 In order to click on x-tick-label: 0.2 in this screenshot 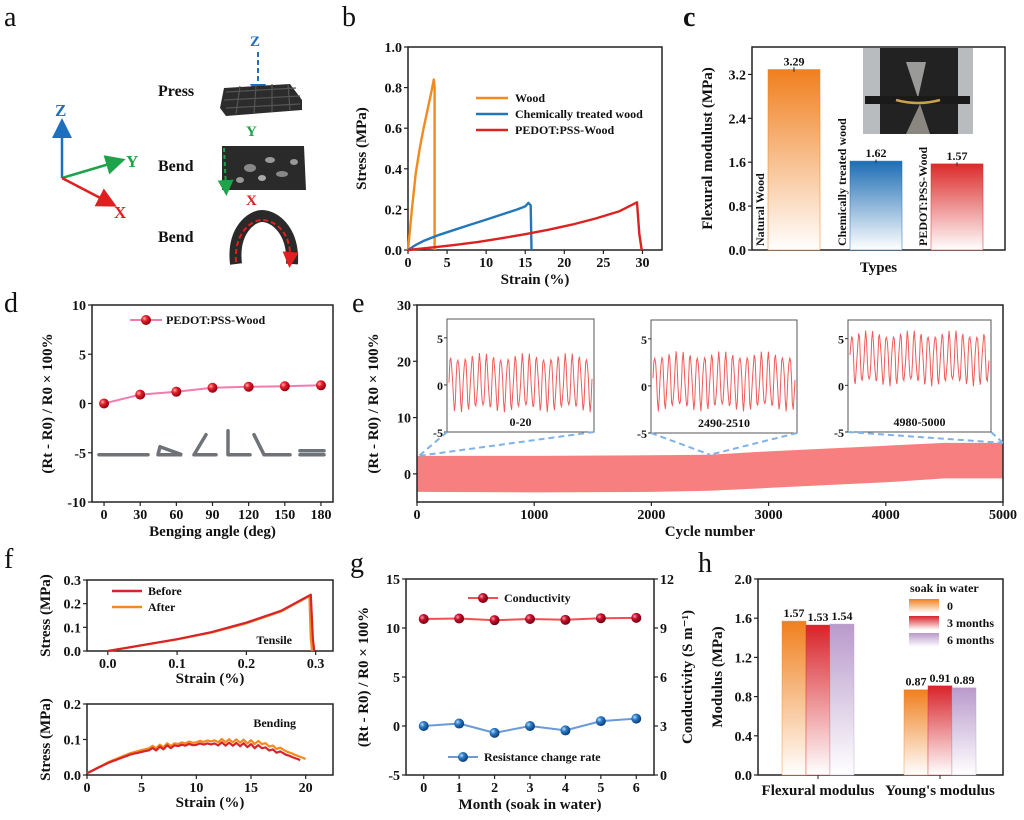, I will do `click(247, 664)`.